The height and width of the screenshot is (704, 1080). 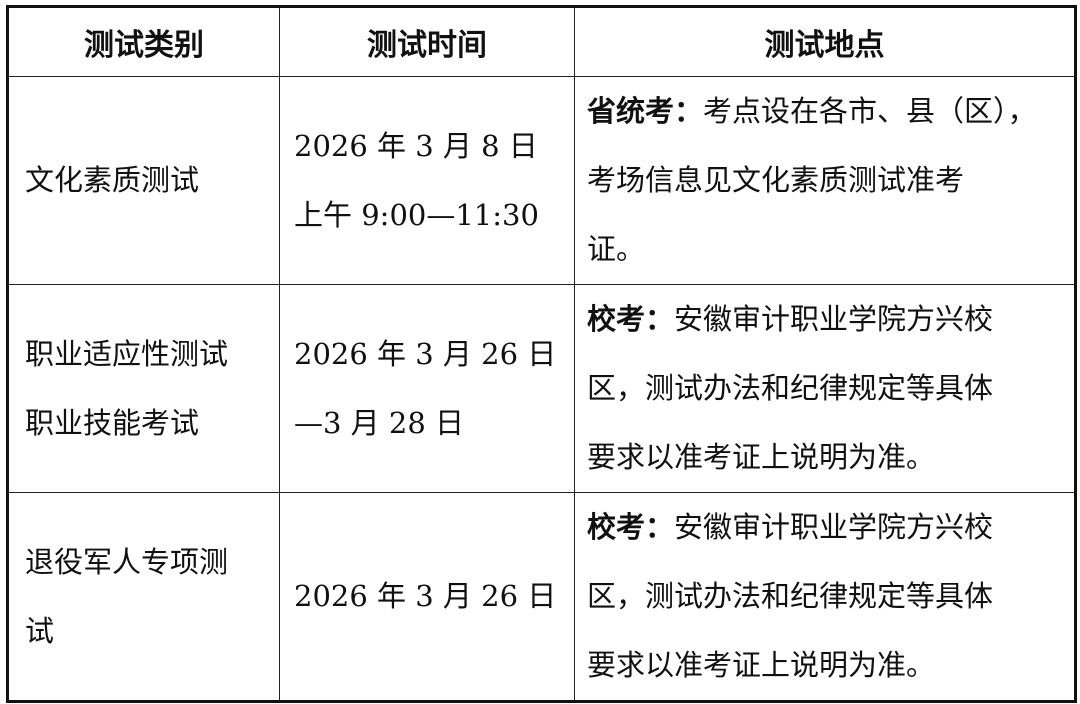 I want to click on time-text: 2026 年 3 月 8 日, so click(x=416, y=145).